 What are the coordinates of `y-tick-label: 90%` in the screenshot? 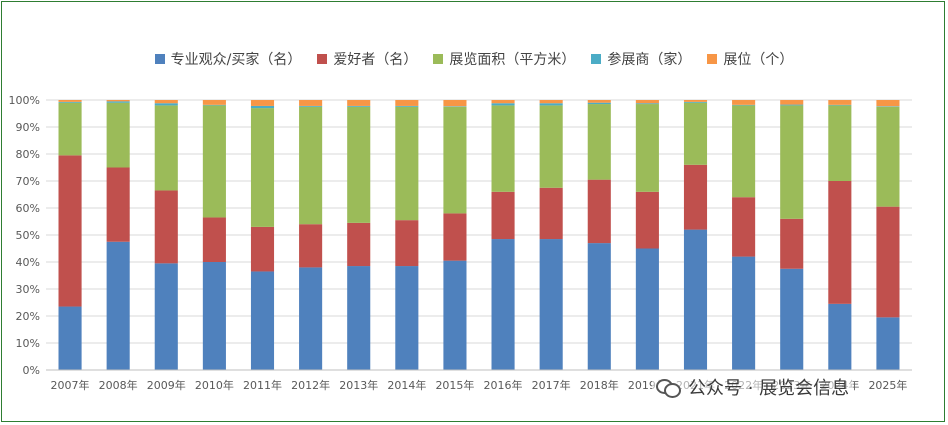 It's located at (28, 127).